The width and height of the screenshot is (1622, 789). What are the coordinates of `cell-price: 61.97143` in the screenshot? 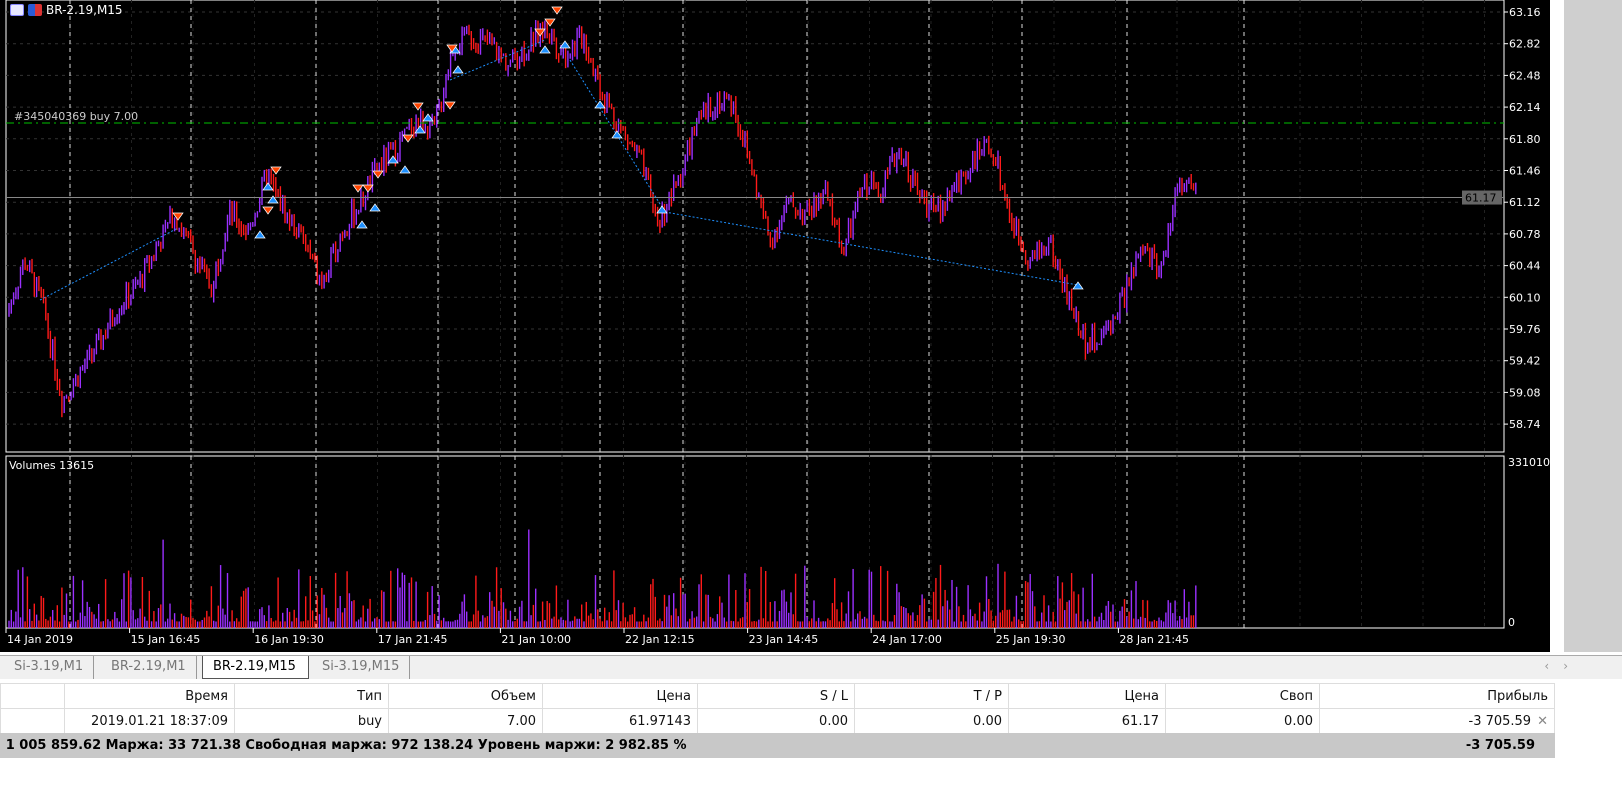 It's located at (620, 721).